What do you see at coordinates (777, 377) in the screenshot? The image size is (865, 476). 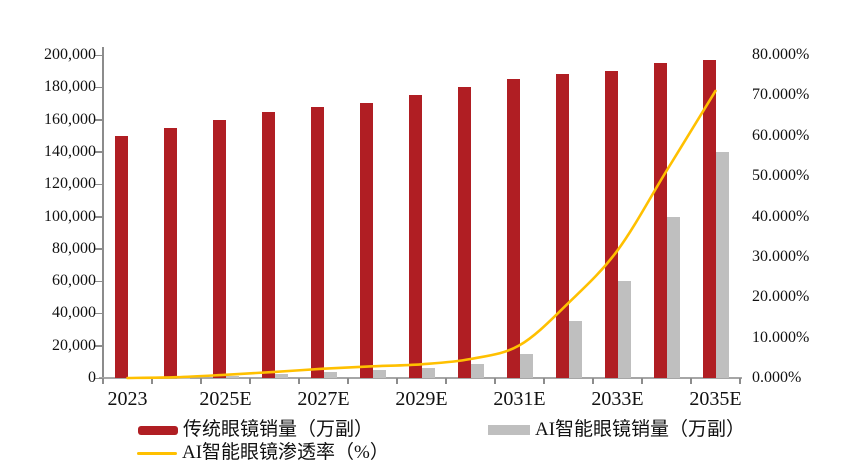 I see `y-axis-right-tick-label: 0.000%` at bounding box center [777, 377].